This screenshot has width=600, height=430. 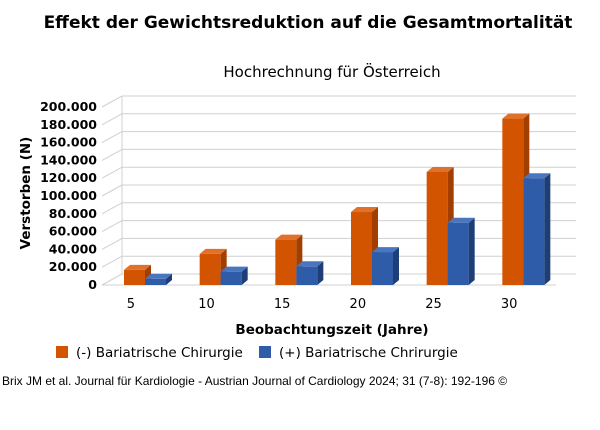 What do you see at coordinates (68, 142) in the screenshot?
I see `y-tick-label: 160.000` at bounding box center [68, 142].